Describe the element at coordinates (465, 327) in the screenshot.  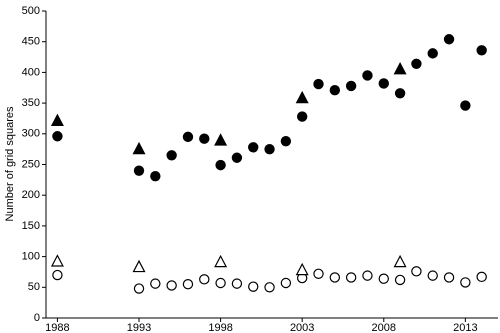
I see `x-tick-label: 2013` at that location.